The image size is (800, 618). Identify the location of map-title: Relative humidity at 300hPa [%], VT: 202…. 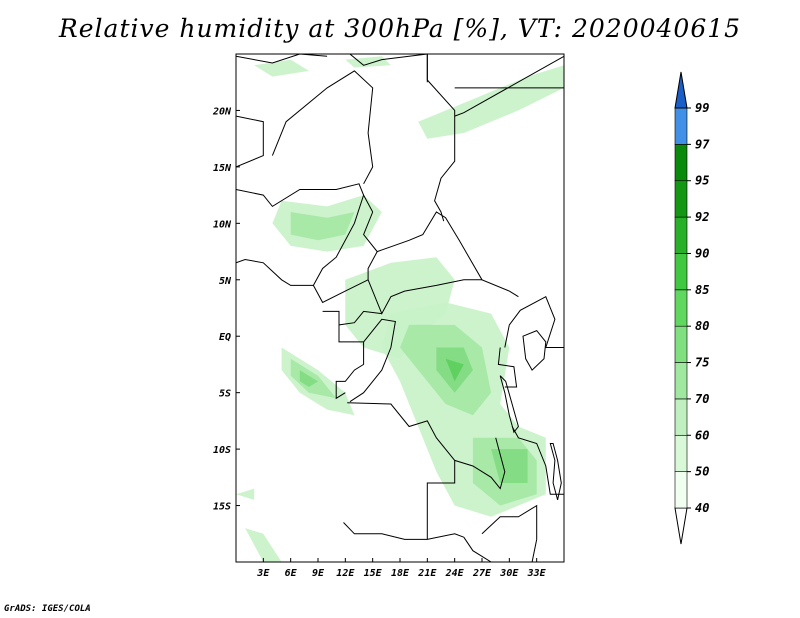
(400, 28).